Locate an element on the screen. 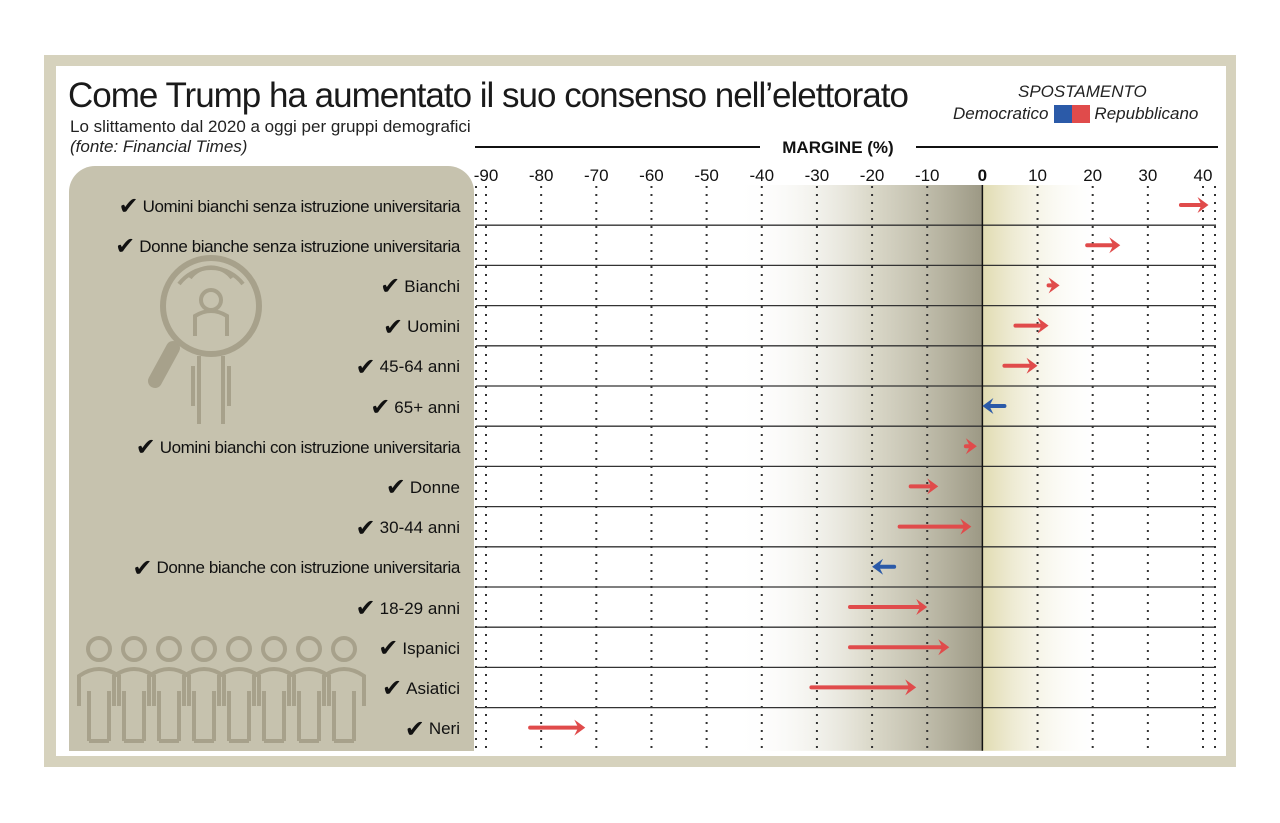  legend-democratic-label: Democratico is located at coordinates (1001, 113).